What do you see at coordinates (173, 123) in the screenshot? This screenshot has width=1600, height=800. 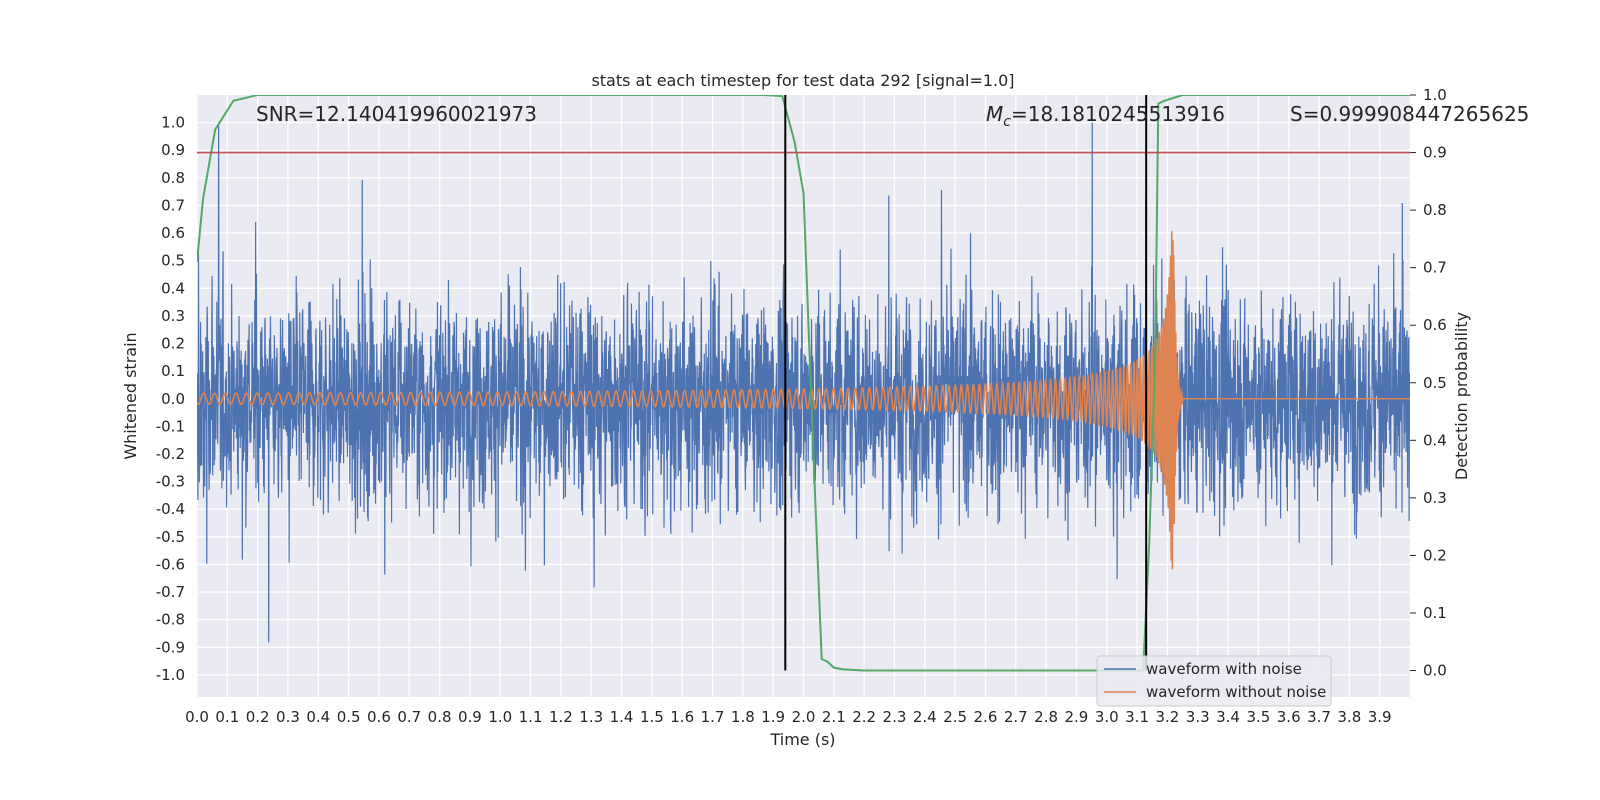 I see `y-left-tick-label: 1.0` at bounding box center [173, 123].